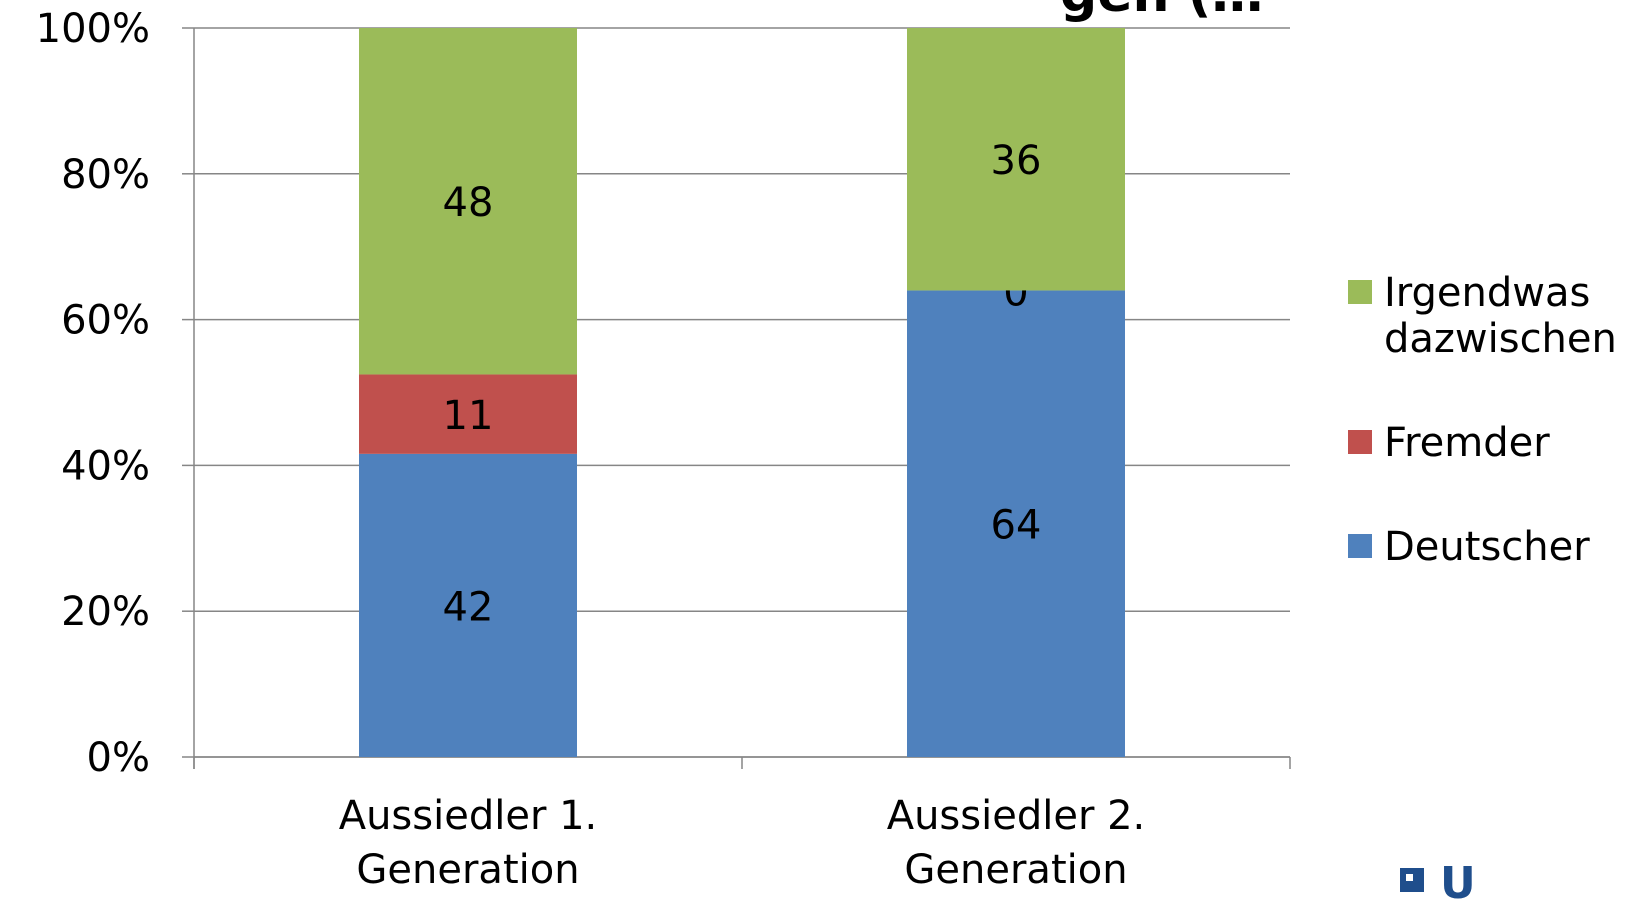 The height and width of the screenshot is (909, 1644). I want to click on data-label: 11, so click(468, 416).